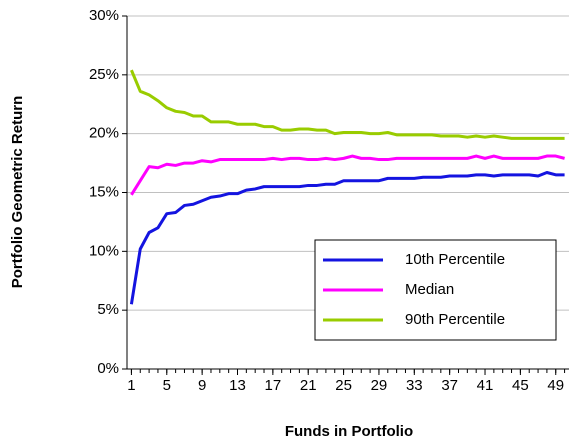 This screenshot has width=573, height=445. I want to click on x-tick-label: 13, so click(237, 385).